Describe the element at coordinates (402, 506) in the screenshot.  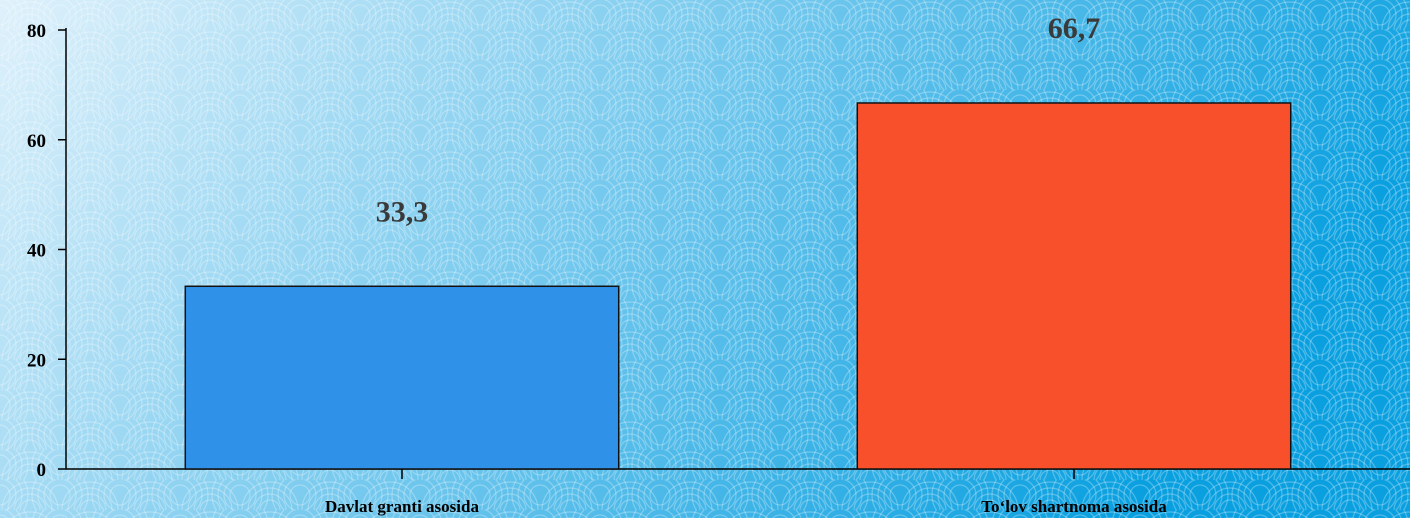
I see `x-tick-label: Davlat granti asosida` at that location.